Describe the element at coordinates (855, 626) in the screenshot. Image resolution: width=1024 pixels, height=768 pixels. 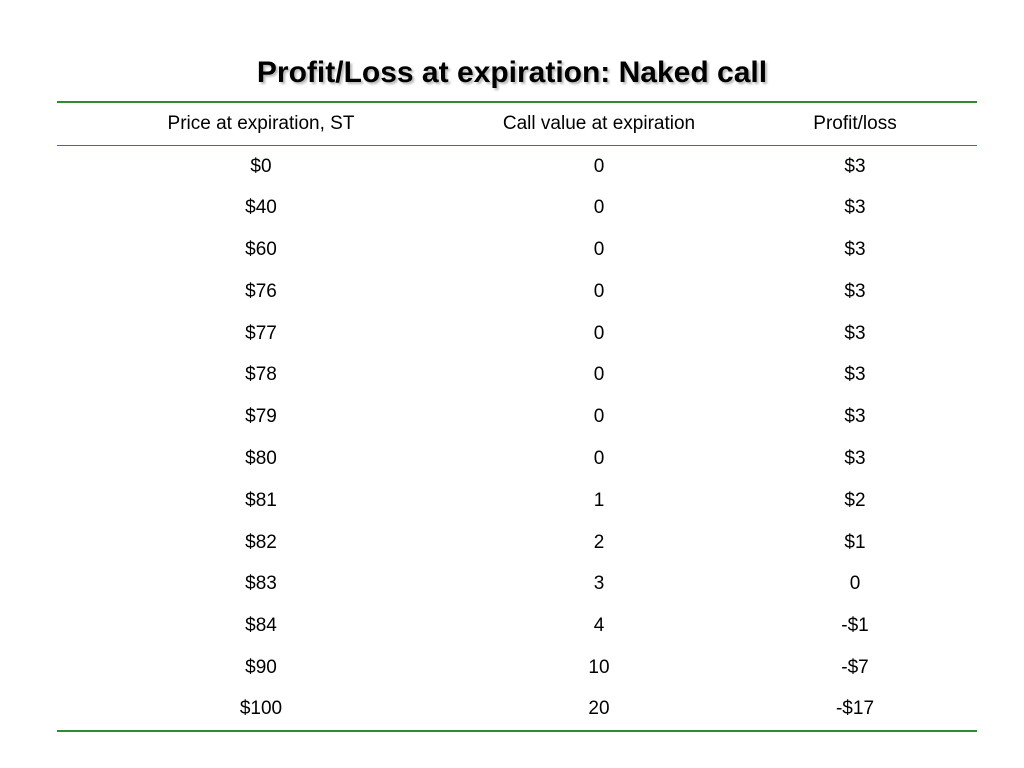
I see `cell-profit-loss: -$1` at that location.